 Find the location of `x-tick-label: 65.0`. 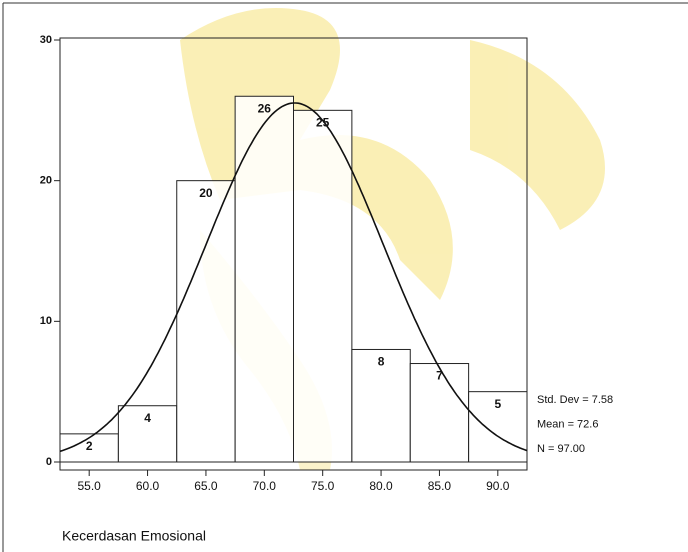

x-tick-label: 65.0 is located at coordinates (206, 486).